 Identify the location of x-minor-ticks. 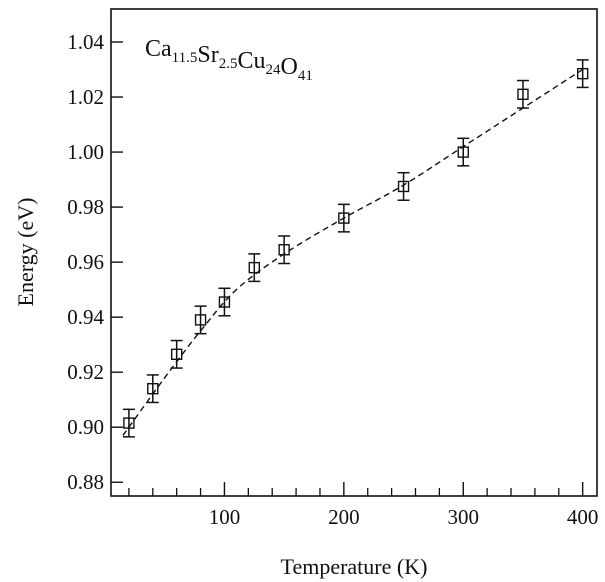
(344, 492).